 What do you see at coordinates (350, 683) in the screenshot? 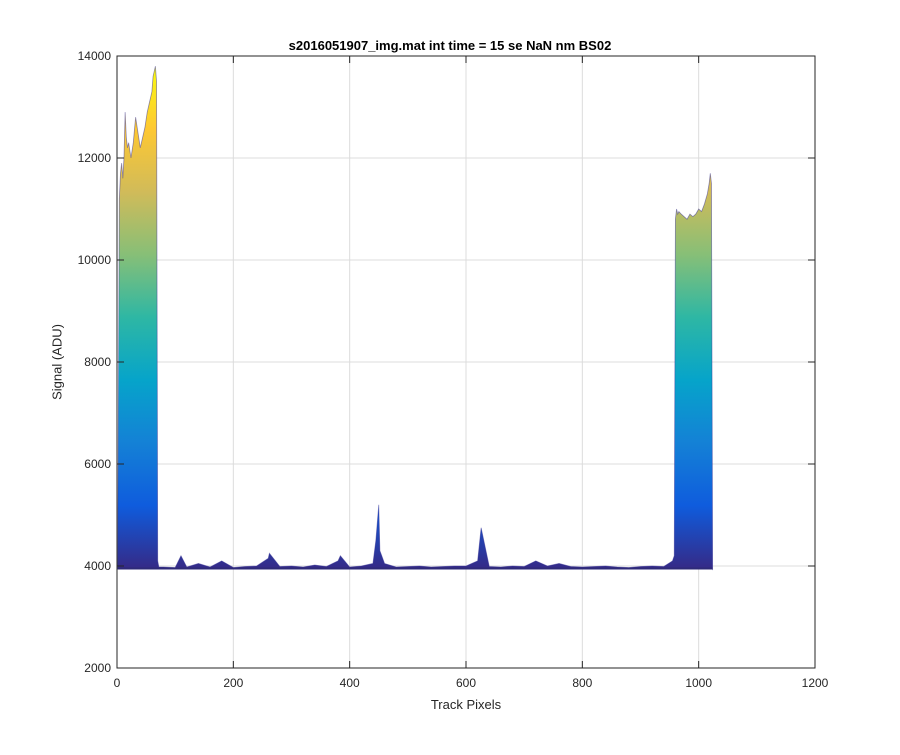
I see `x-tick-label: 400` at bounding box center [350, 683].